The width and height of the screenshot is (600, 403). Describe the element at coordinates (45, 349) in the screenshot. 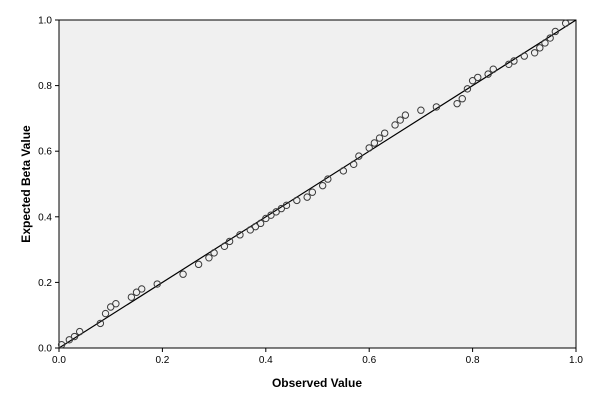

I see `y-tick-label: 0.0` at that location.